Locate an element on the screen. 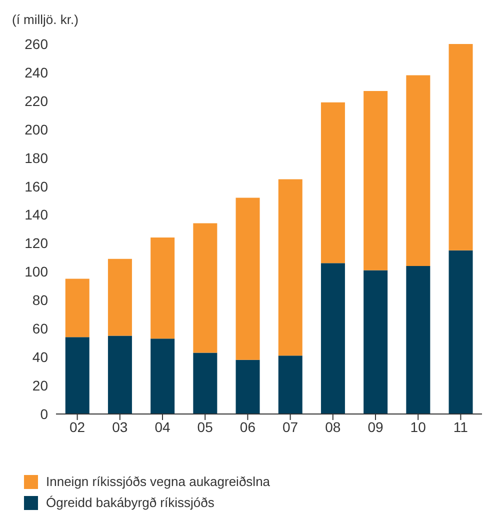 Image resolution: width=500 pixels, height=528 pixels. x-tick-label: 02 is located at coordinates (78, 426).